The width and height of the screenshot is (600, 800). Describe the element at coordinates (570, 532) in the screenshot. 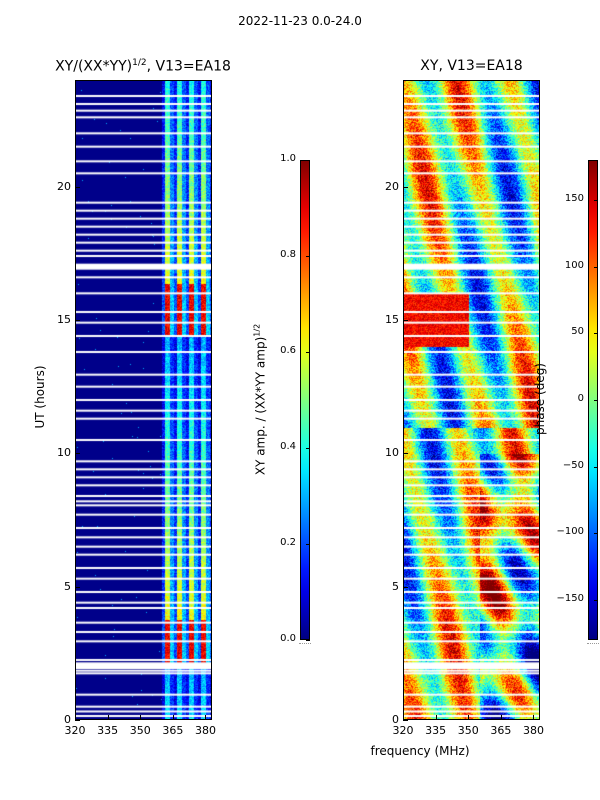

I see `colorbar-tick-label: −100` at that location.